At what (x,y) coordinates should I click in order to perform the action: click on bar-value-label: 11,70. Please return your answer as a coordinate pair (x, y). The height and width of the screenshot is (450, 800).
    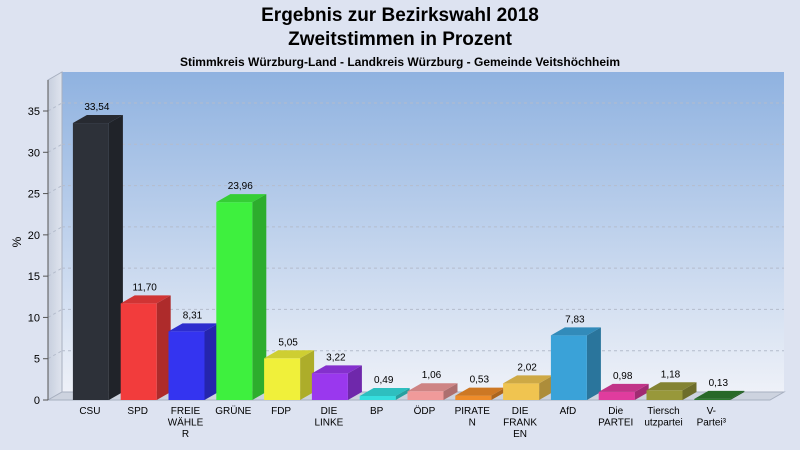
    Looking at the image, I should click on (145, 287).